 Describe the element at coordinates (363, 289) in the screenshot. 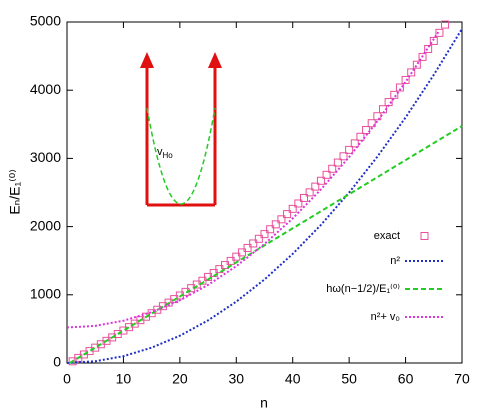

I see `legend-label: hω(n−1/2)/E₁⁽⁰⁾` at that location.